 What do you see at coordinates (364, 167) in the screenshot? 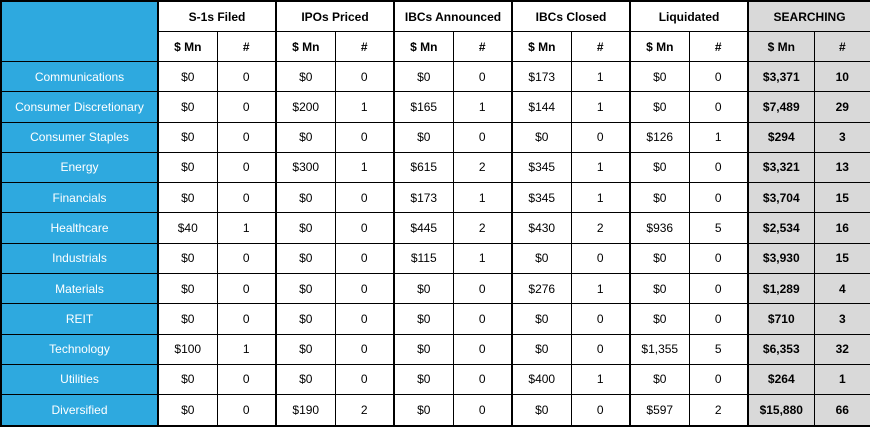
I see `data-cell-energy-ipos-priced-count: 1` at bounding box center [364, 167].